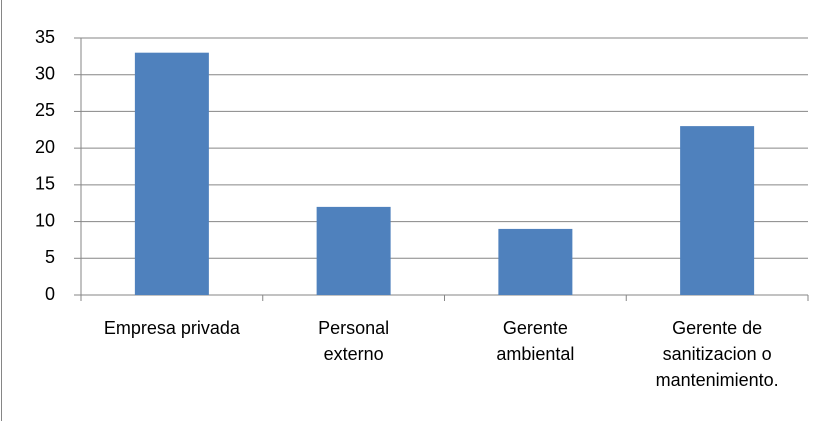  What do you see at coordinates (354, 341) in the screenshot?
I see `x-tick-label: Personal externo` at bounding box center [354, 341].